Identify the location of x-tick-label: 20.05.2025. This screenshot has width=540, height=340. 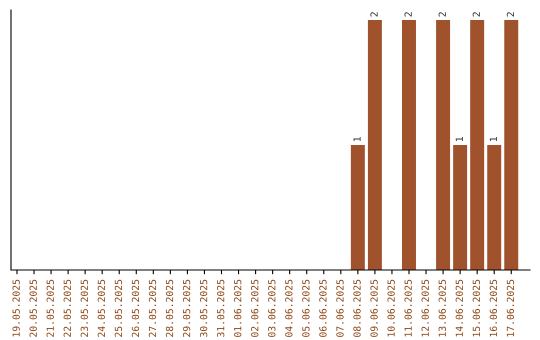
(33, 308).